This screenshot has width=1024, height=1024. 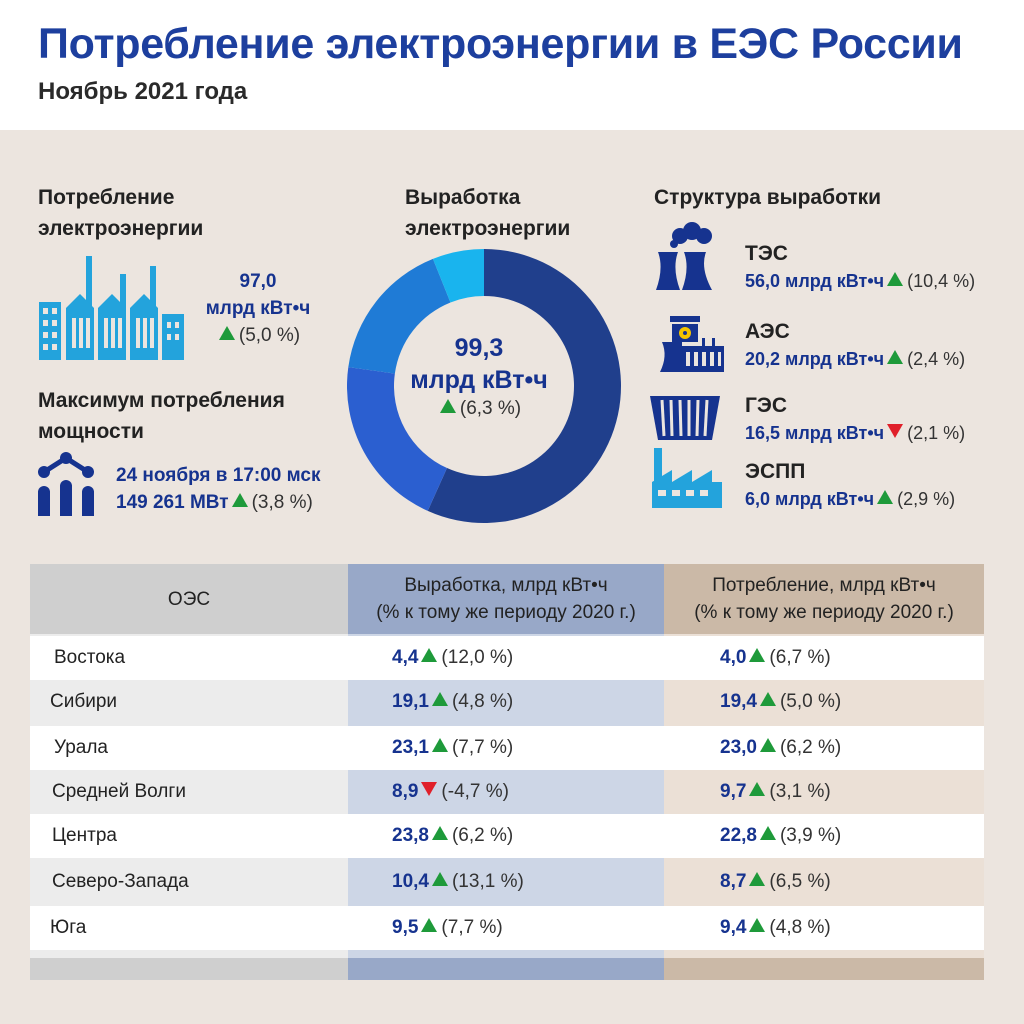 I want to click on generation-cell: 8,9 (-4,7 %), so click(x=450, y=791).